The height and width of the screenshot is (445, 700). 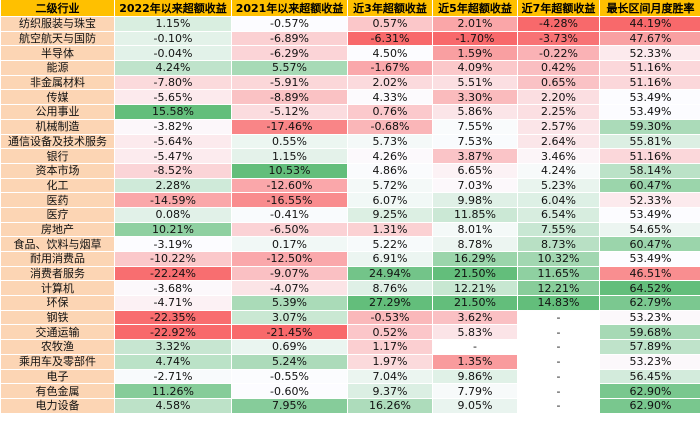 I want to click on cell-since-2021: 3.07%, so click(x=289, y=317).